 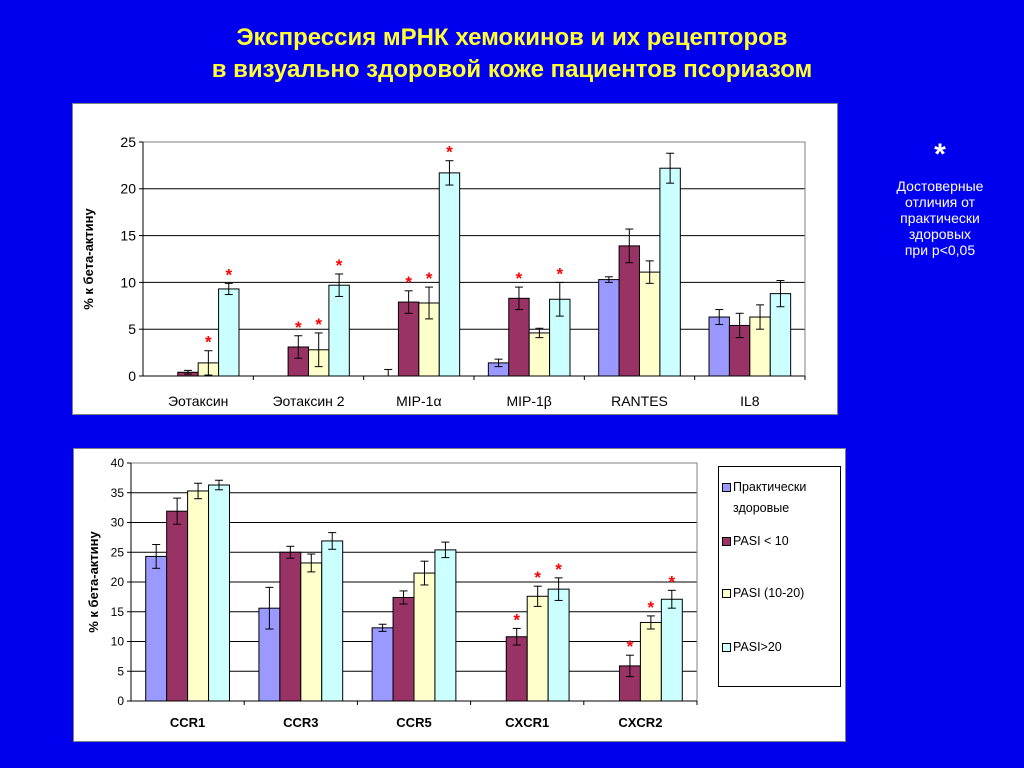 What do you see at coordinates (650, 324) in the screenshot?
I see `chart1-bar-rantes-s2` at bounding box center [650, 324].